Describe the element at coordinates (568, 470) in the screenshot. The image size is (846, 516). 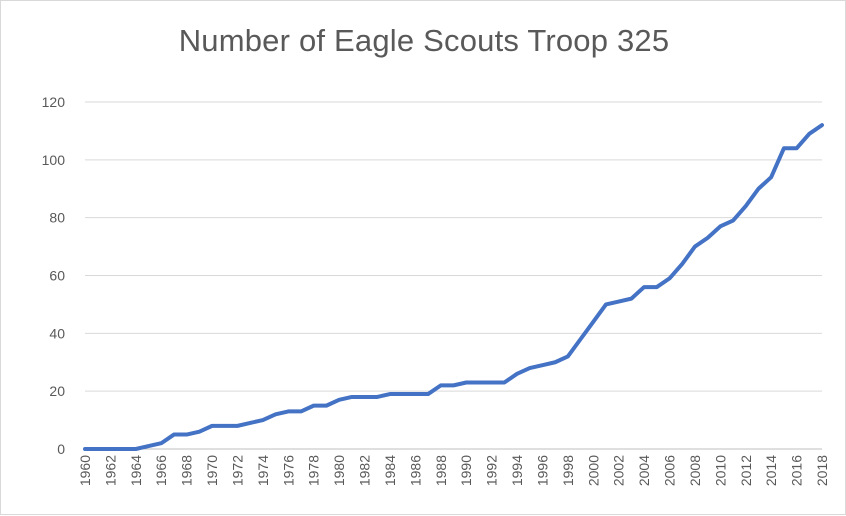
I see `x-tick-label: 1998` at that location.